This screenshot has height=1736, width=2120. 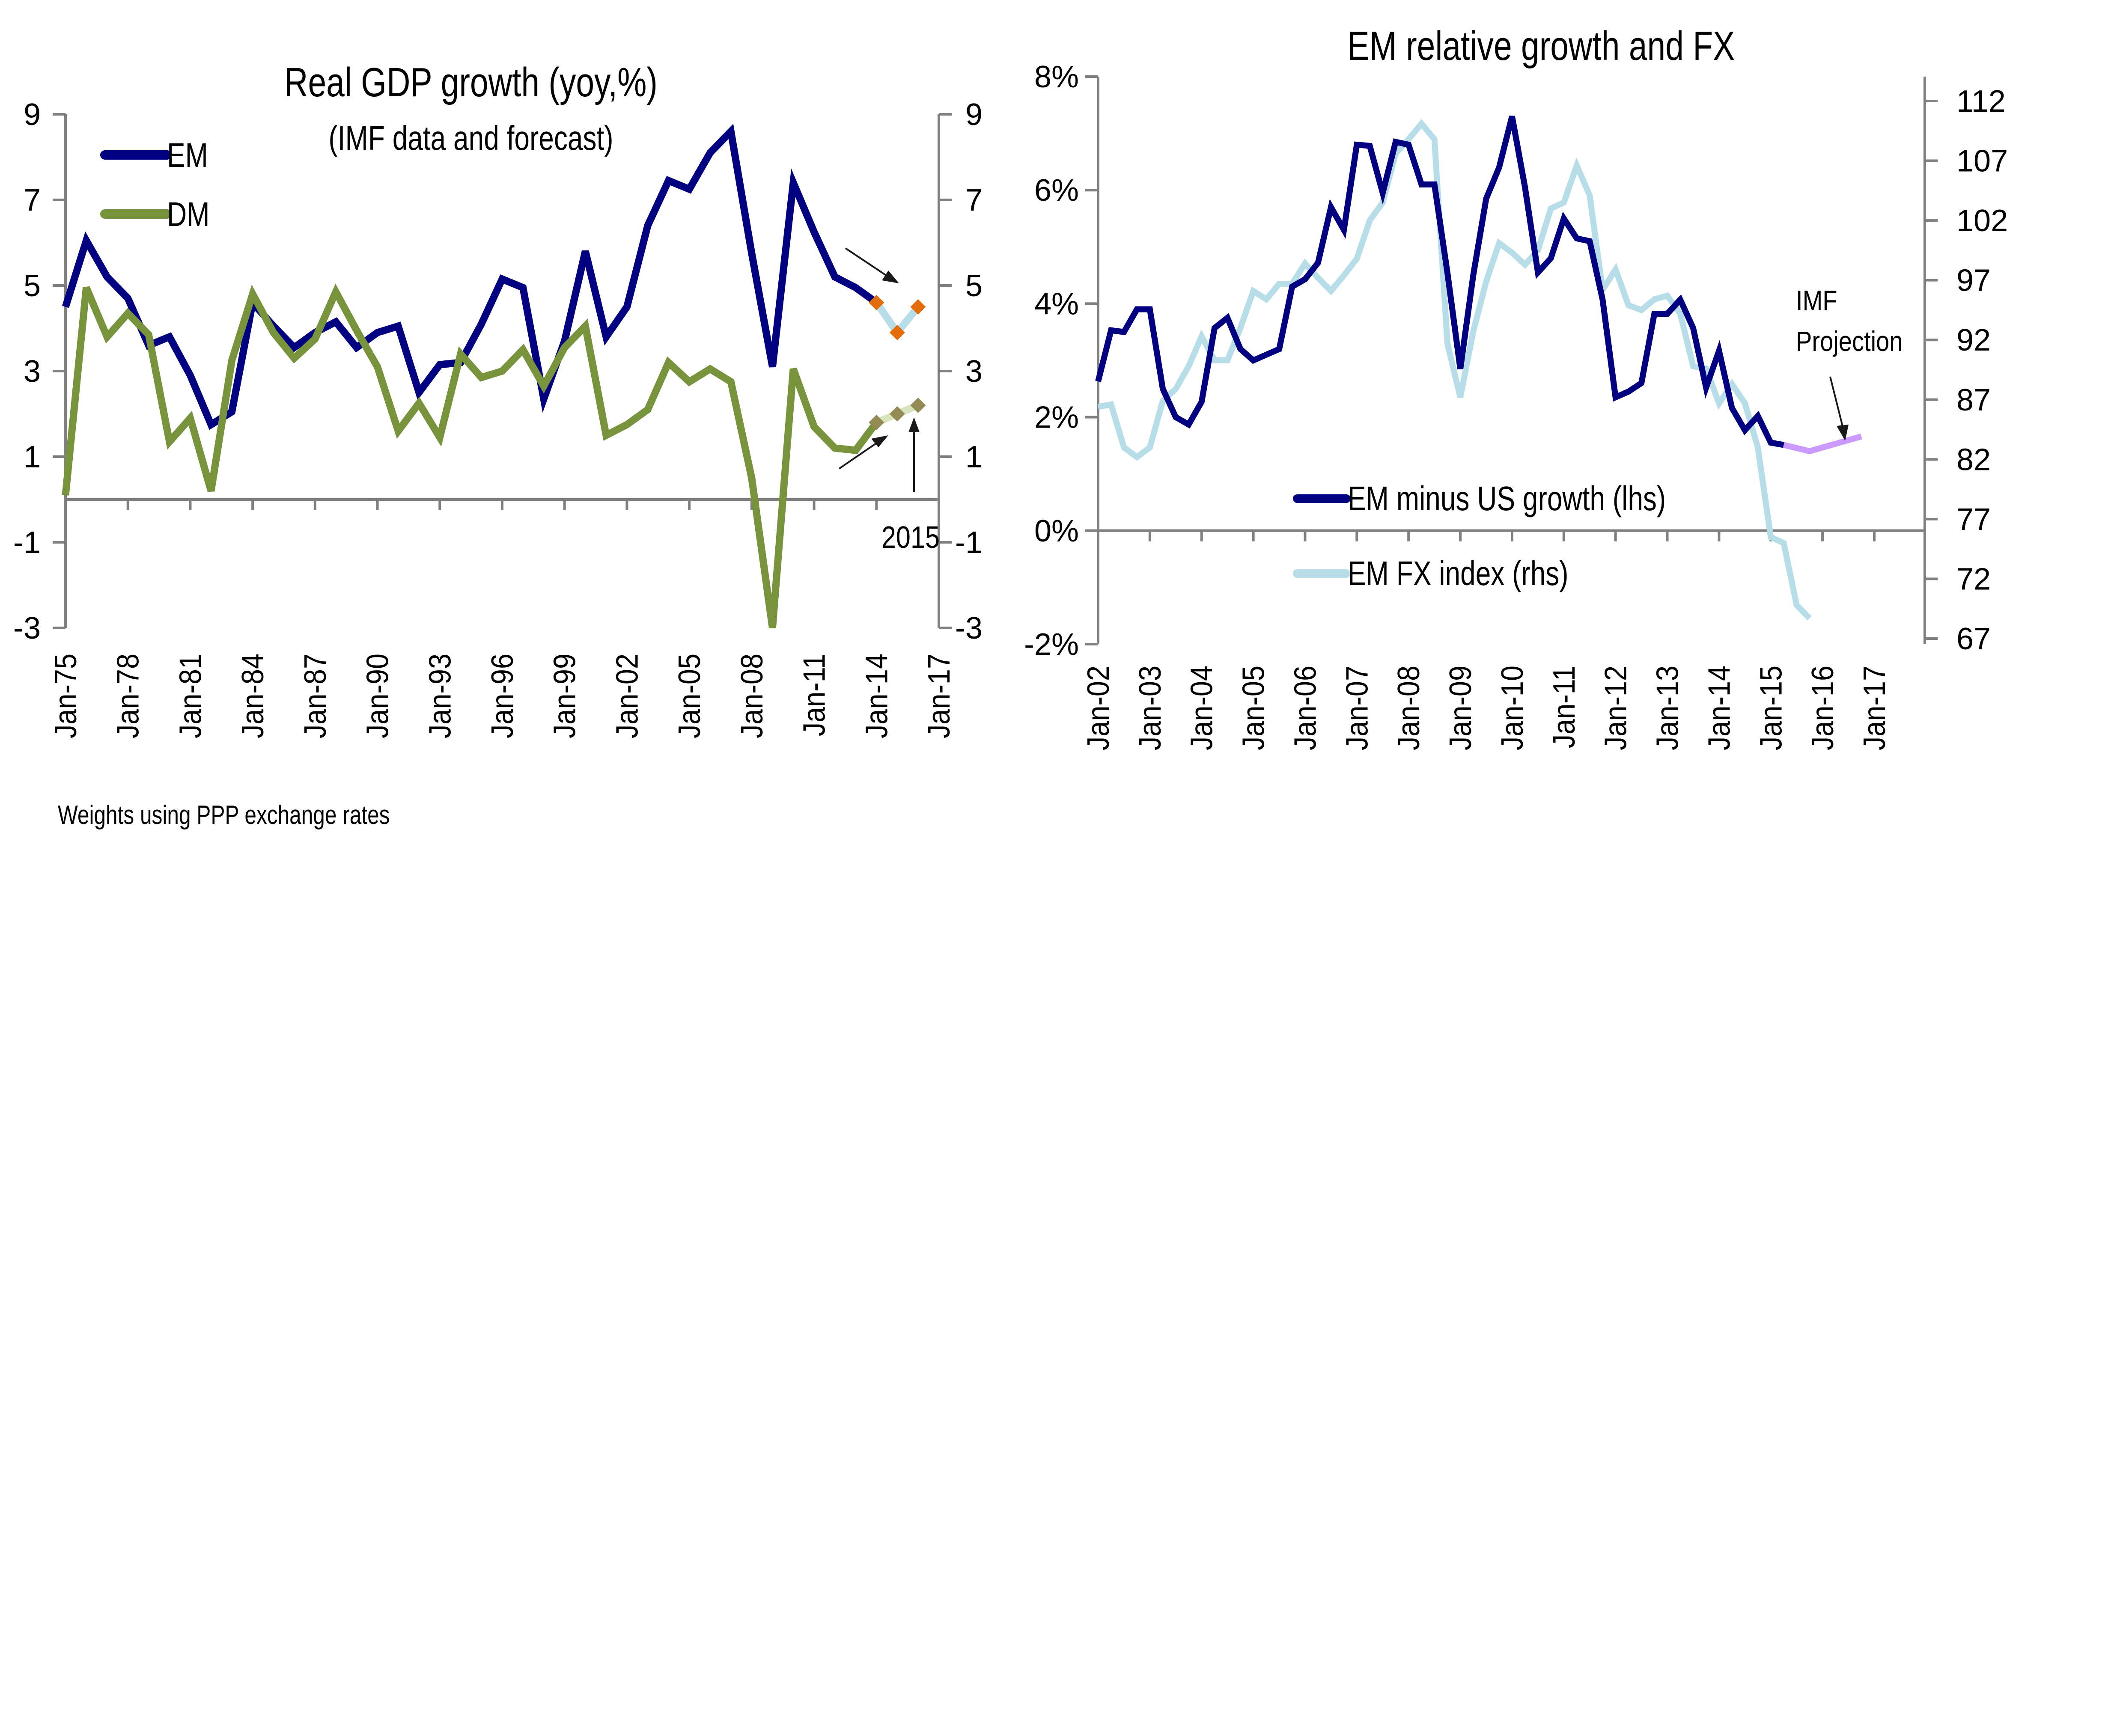 What do you see at coordinates (859, 455) in the screenshot?
I see `arrow-dm-forecast` at bounding box center [859, 455].